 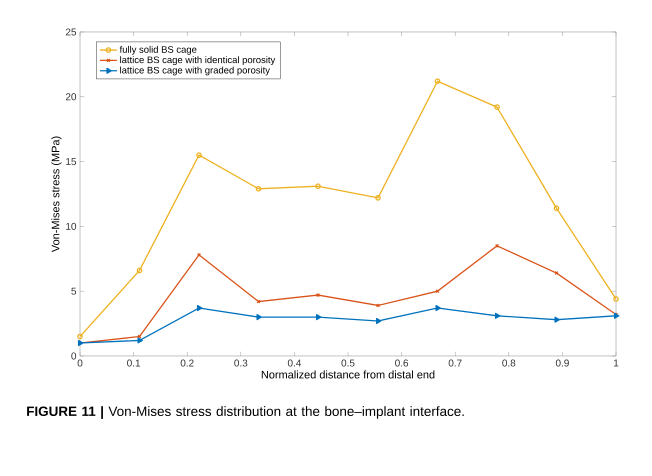 I want to click on y-tick-label: 20, so click(x=71, y=96).